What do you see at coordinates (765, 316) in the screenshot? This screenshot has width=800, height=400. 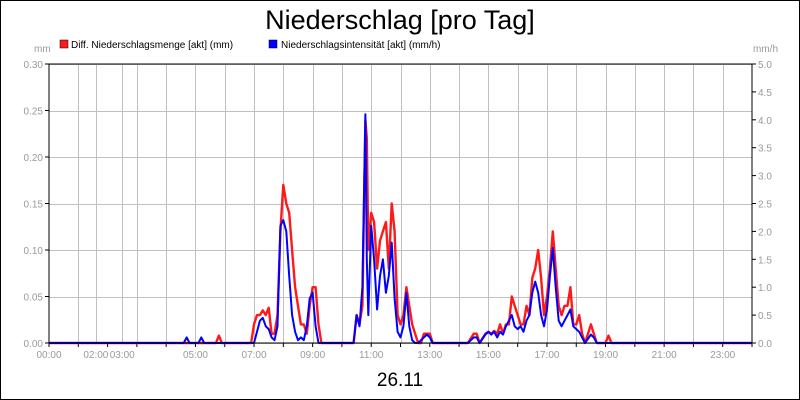 I see `right-tick-label: 0.5` at bounding box center [765, 316].